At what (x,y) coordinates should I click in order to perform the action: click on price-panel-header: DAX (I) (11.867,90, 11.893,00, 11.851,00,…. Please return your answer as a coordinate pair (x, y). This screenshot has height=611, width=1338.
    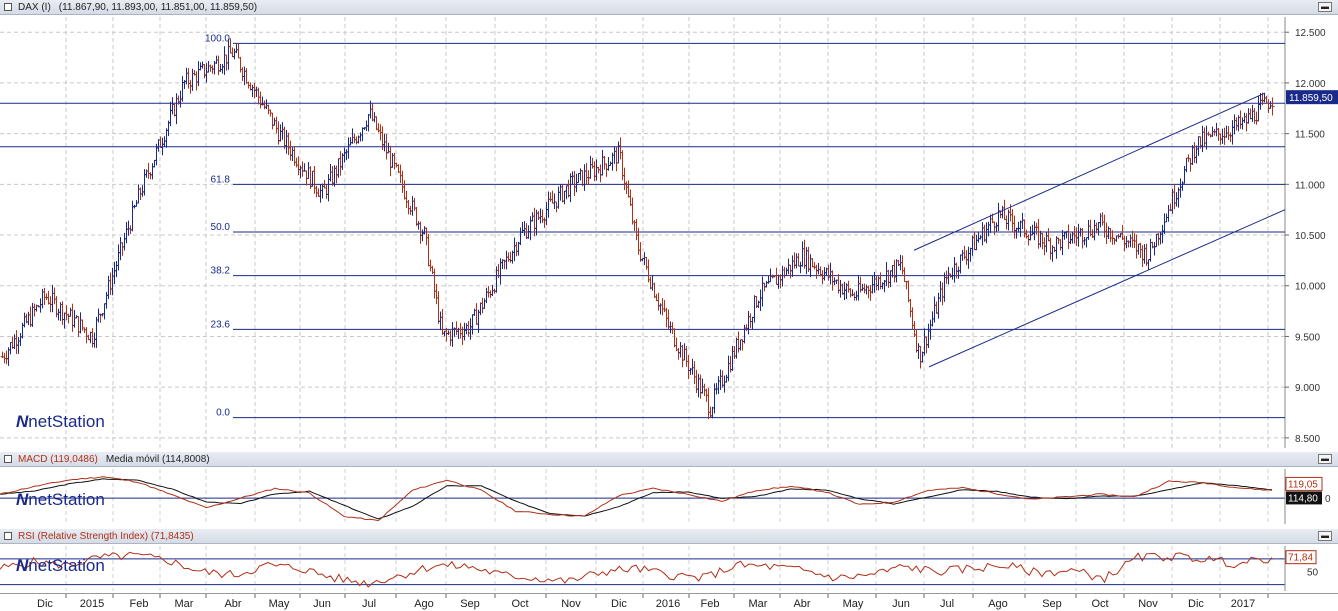
    Looking at the image, I should click on (669, 7).